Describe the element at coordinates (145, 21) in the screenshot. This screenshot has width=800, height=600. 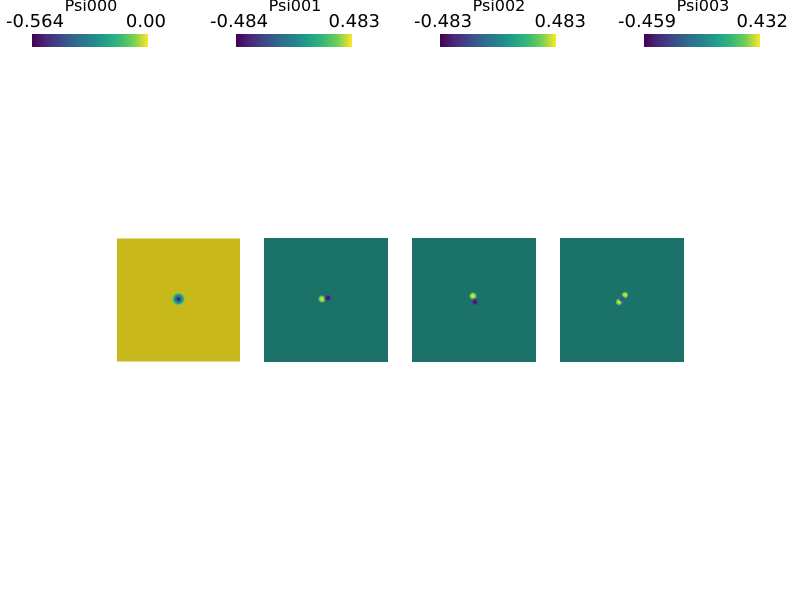
I see `colorbar-max-label: 0.00` at that location.